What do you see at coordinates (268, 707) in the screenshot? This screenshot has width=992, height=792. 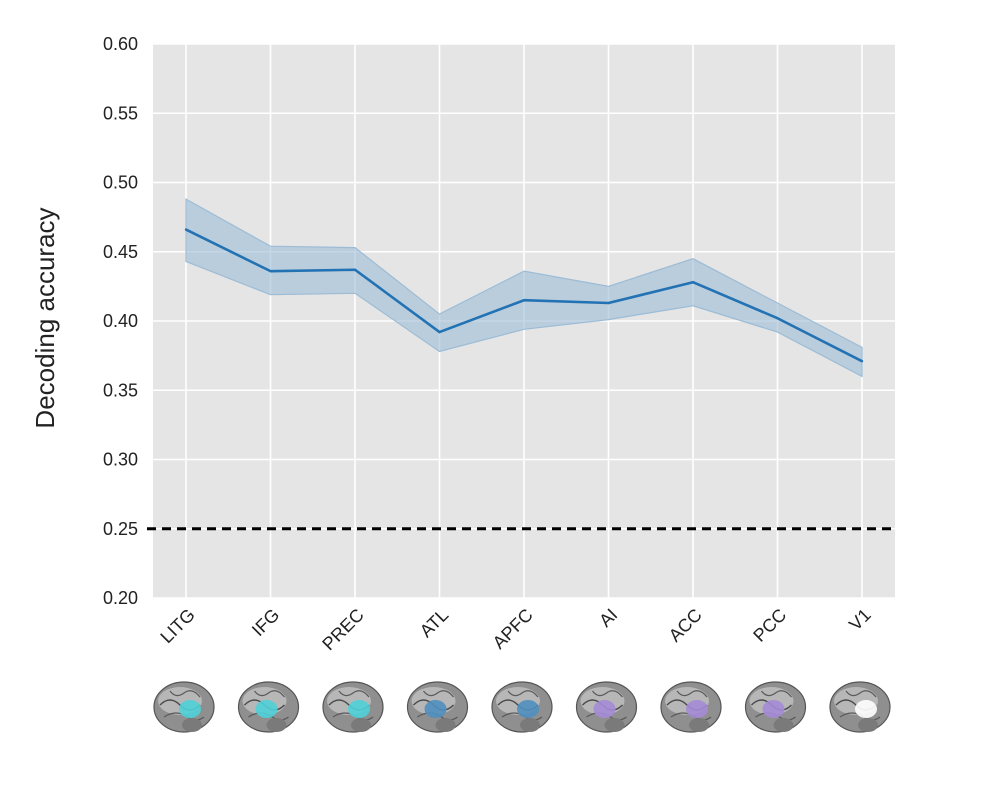 I see `brain-image-ifg` at bounding box center [268, 707].